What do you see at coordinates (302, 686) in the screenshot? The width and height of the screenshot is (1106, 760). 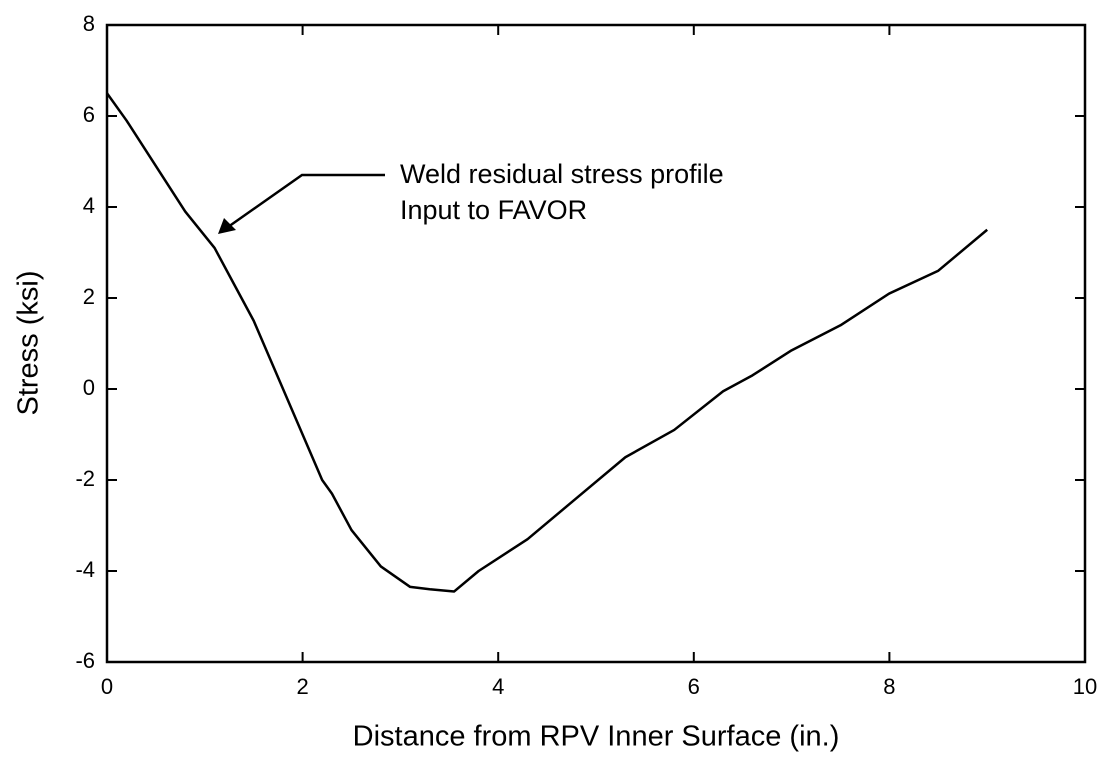 I see `x-tick-label: 2` at bounding box center [302, 686].